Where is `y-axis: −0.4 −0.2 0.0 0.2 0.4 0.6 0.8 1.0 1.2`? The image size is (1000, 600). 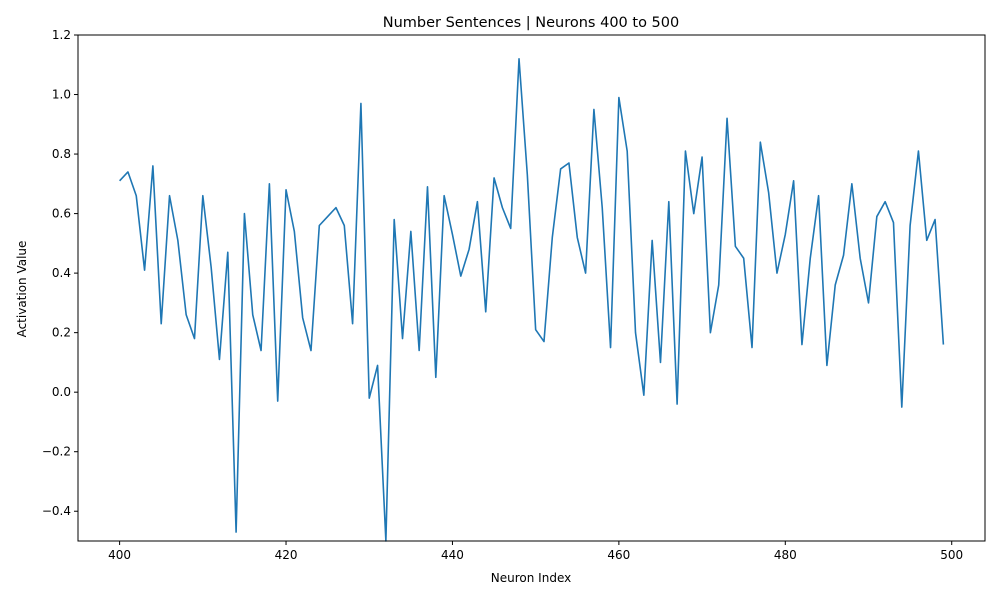
y-axis: −0.4 −0.2 0.0 0.2 0.4 0.6 0.8 1.0 1.2 is located at coordinates (60, 273).